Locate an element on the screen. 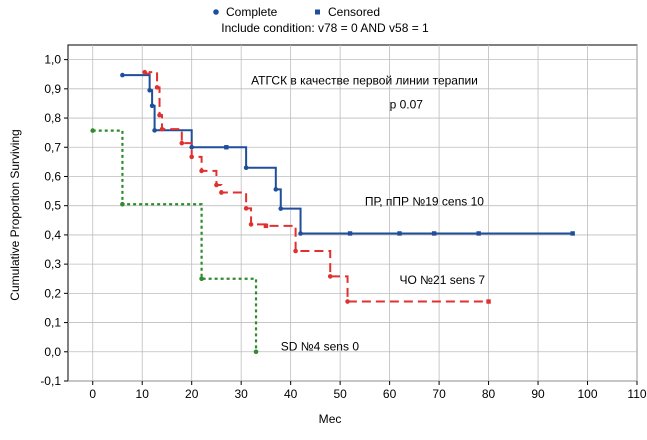  y-axis-title: Cumulative Proportion Surviving is located at coordinates (15, 214).